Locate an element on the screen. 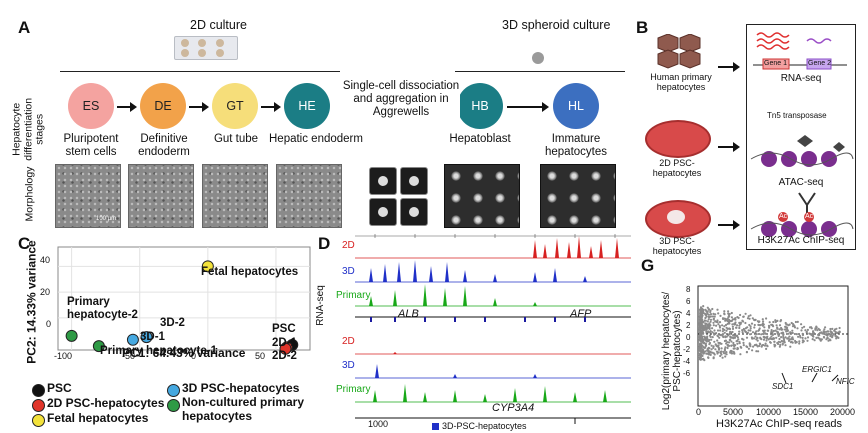 The height and width of the screenshot is (433, 868). label-2d1: 2D-1 is located at coordinates (284, 343).